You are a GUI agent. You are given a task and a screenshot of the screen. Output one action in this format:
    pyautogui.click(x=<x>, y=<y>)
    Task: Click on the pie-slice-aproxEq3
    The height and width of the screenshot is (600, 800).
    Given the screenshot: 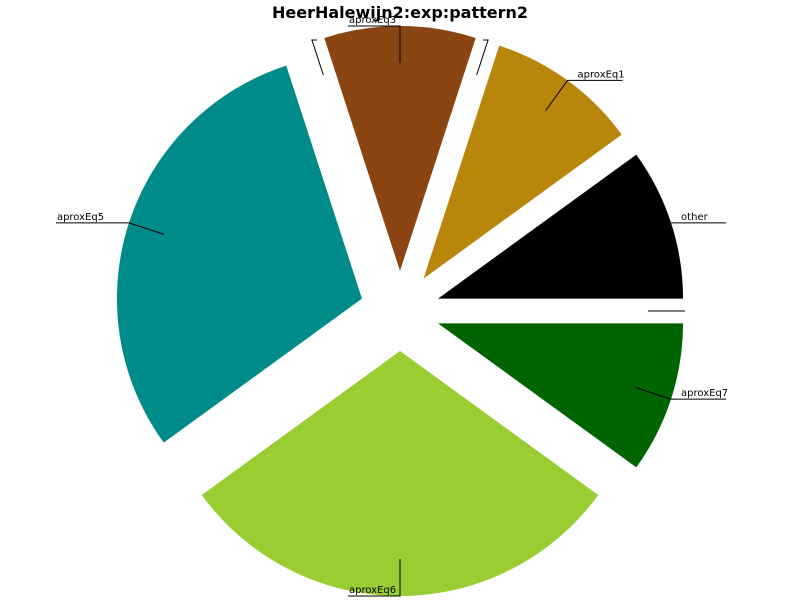 What is the action you would take?
    pyautogui.click(x=400, y=148)
    